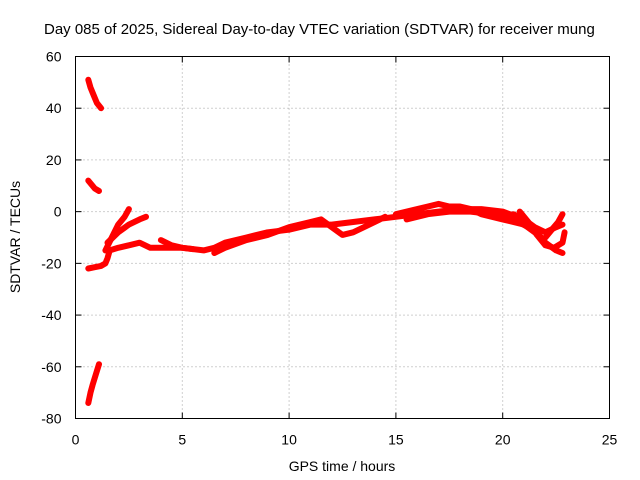  I want to click on y-tick-label: -80, so click(51, 419).